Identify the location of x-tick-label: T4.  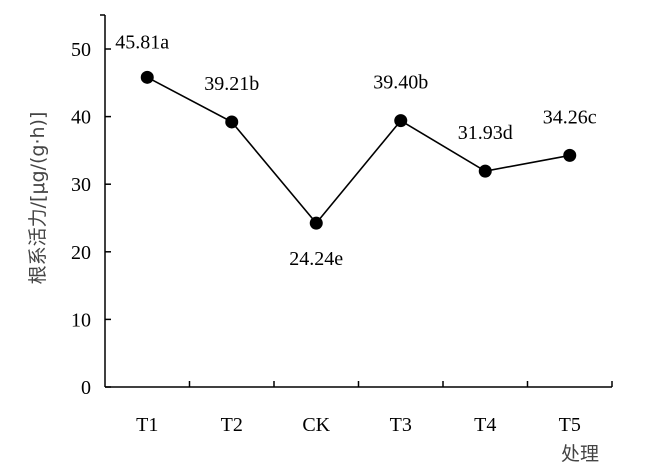
(485, 425).